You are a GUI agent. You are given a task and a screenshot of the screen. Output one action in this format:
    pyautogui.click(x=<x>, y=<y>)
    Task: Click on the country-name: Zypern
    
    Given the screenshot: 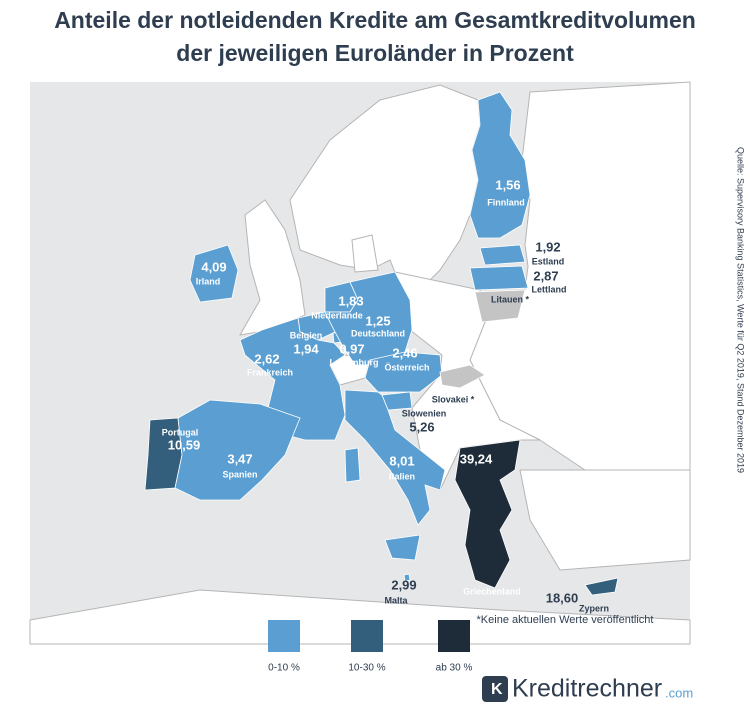 What is the action you would take?
    pyautogui.click(x=594, y=608)
    